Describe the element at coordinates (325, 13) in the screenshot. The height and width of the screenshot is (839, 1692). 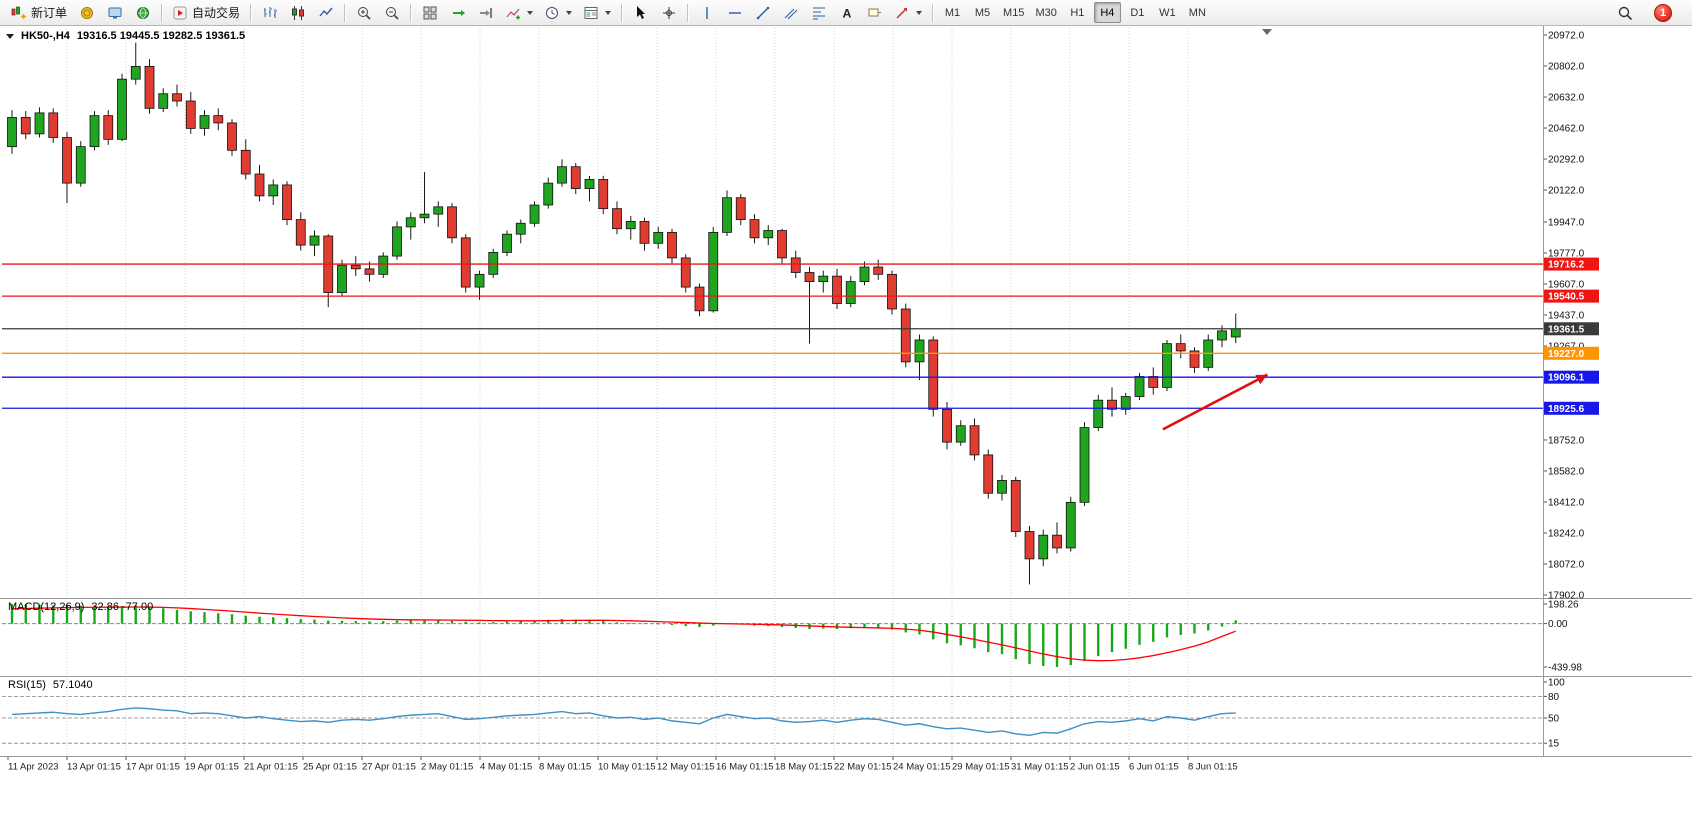
I see `line-chart-button` at that location.